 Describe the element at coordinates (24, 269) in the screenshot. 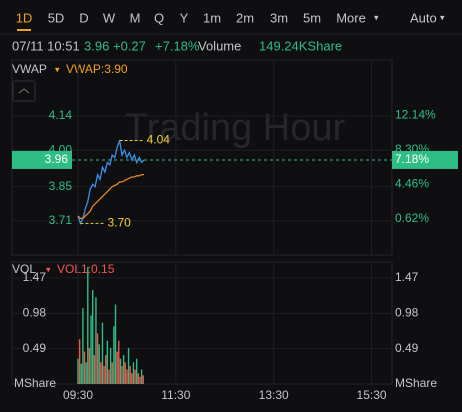

I see `indicator-name: VOL` at that location.